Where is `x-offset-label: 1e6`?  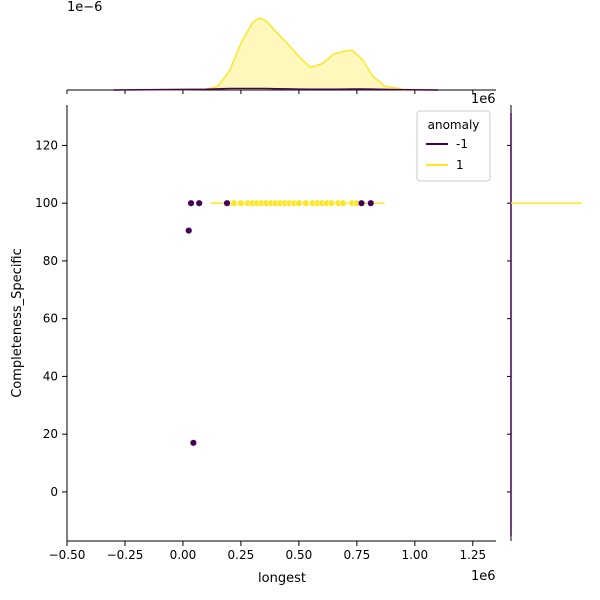 x-offset-label: 1e6 is located at coordinates (483, 576).